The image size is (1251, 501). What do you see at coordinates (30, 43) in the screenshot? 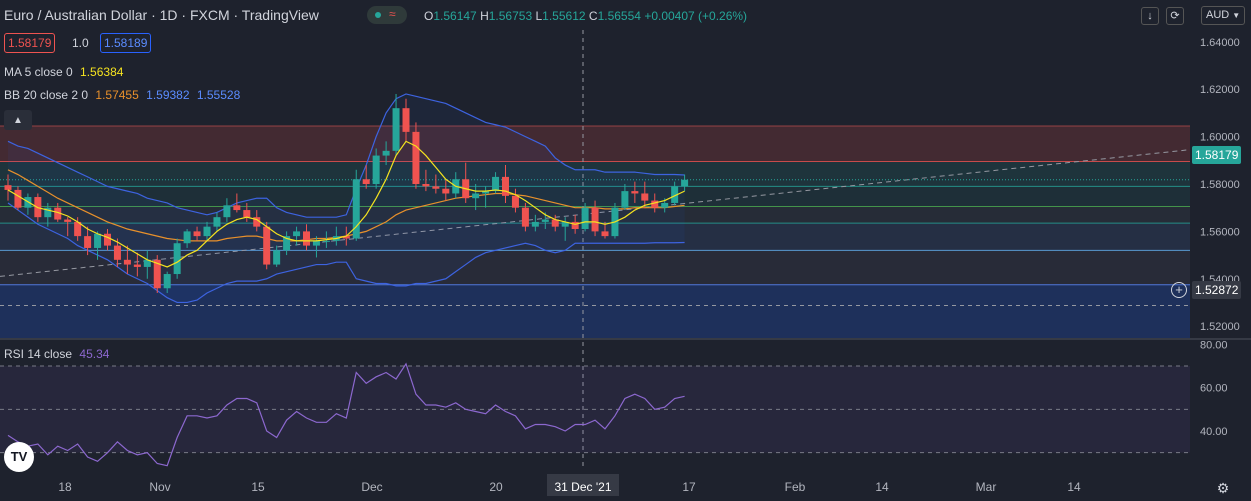
I see `sell-button: 1.58179` at bounding box center [30, 43].